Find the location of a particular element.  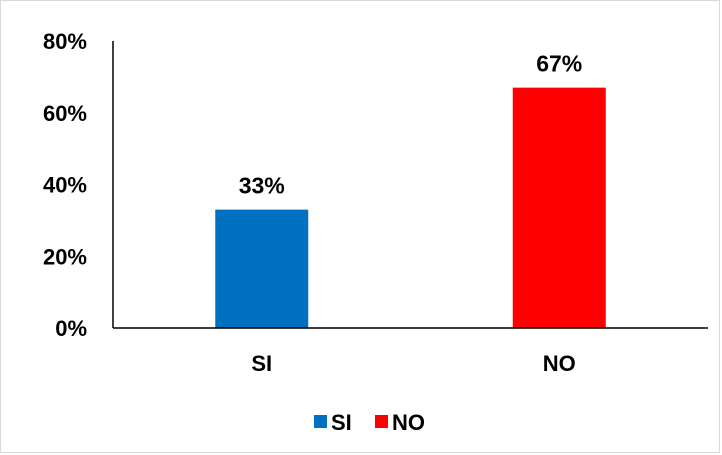

legend-label-si: SI is located at coordinates (341, 422).